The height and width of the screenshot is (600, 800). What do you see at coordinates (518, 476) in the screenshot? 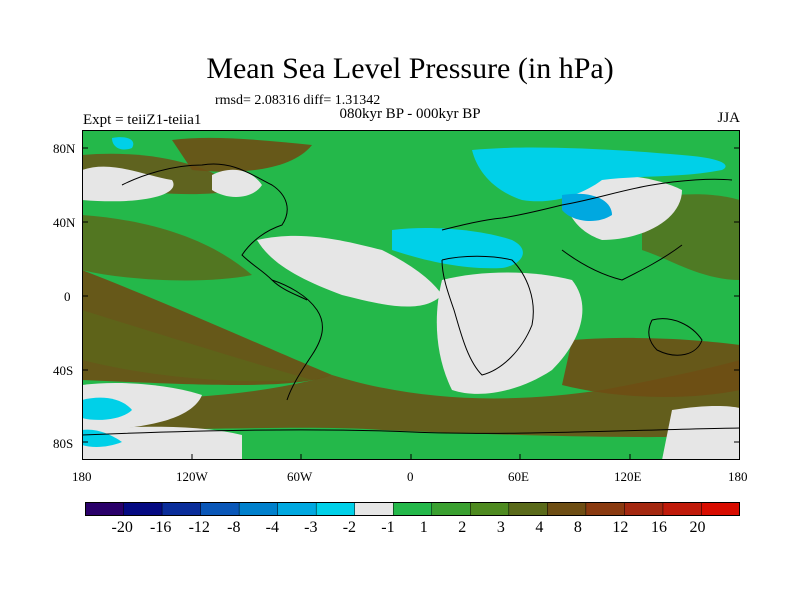
I see `x-tick-60e: 60E` at bounding box center [518, 476].